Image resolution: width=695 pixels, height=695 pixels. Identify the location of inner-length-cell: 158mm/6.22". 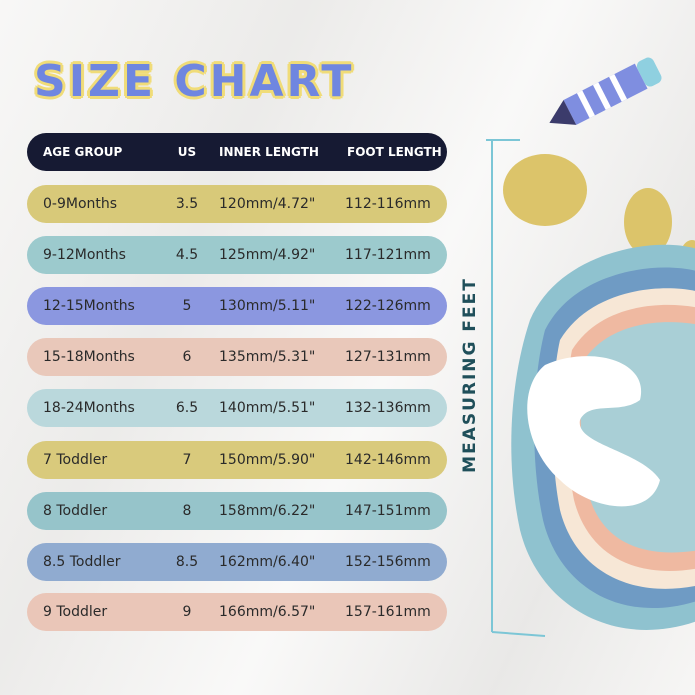
(267, 511).